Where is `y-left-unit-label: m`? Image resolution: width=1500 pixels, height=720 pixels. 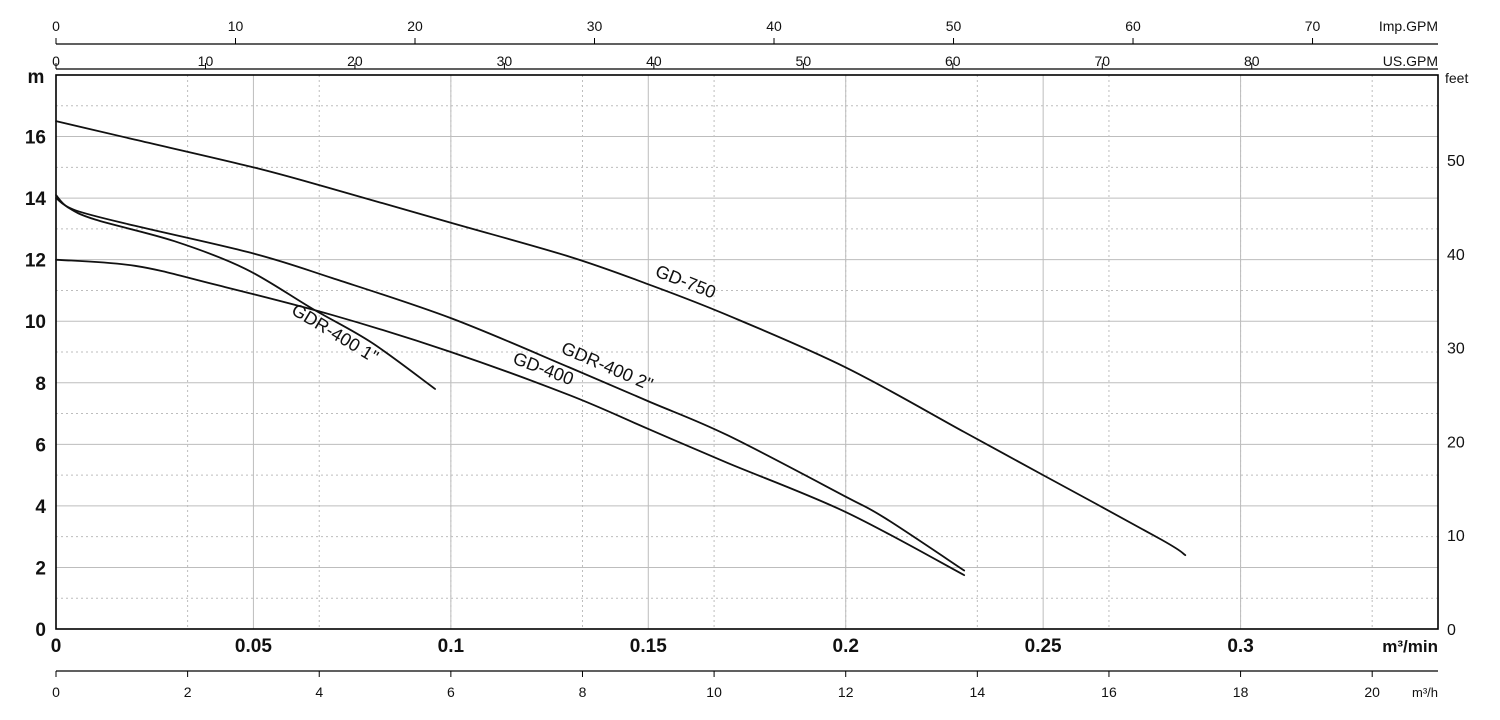
y-left-unit-label: m is located at coordinates (36, 77).